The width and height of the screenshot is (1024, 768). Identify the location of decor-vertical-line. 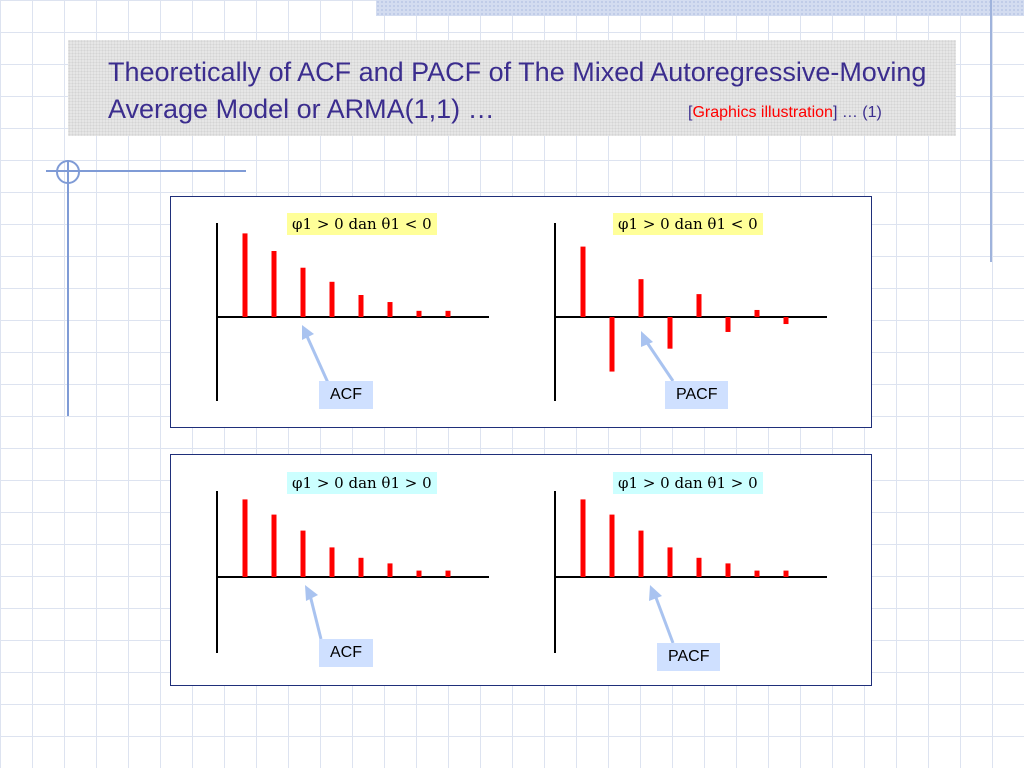
(991, 131).